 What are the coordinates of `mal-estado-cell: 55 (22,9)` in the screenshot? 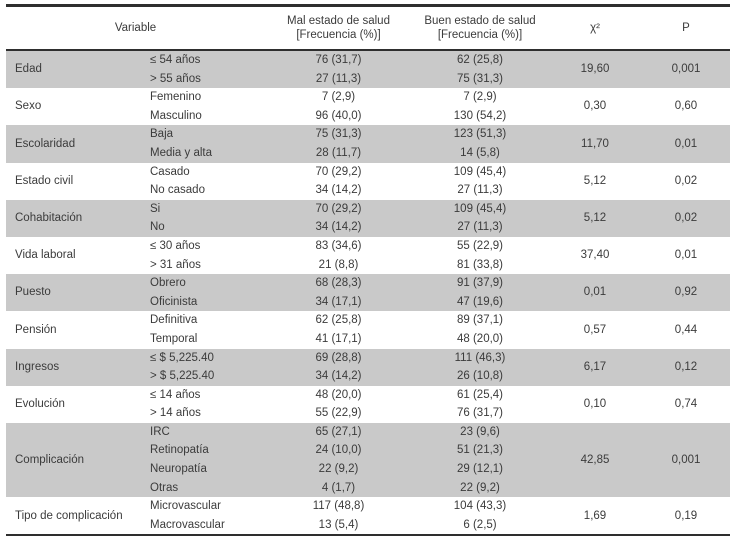 It's located at (338, 413).